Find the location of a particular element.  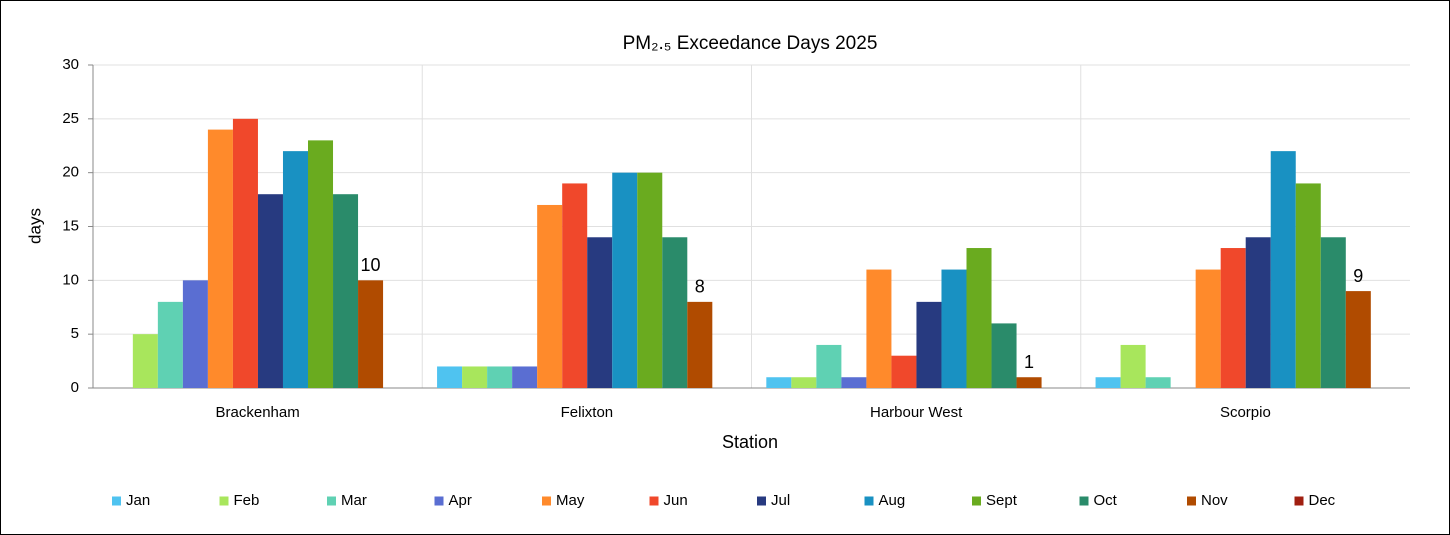

legend-label: Feb is located at coordinates (247, 500).